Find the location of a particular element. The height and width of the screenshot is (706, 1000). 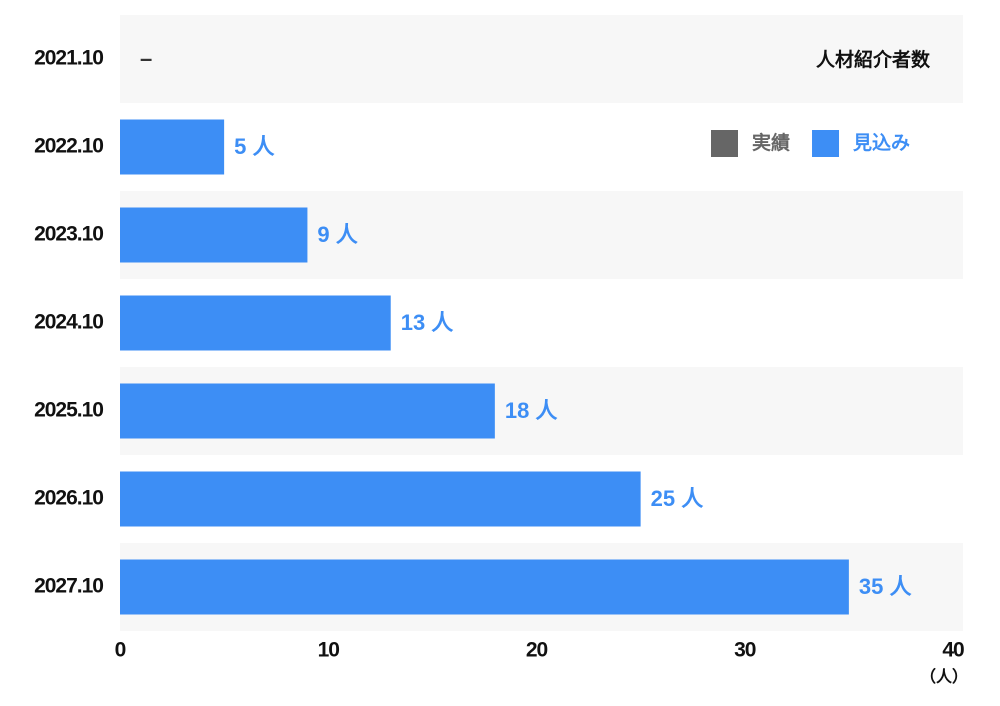

value-label: 5 人 is located at coordinates (254, 146).